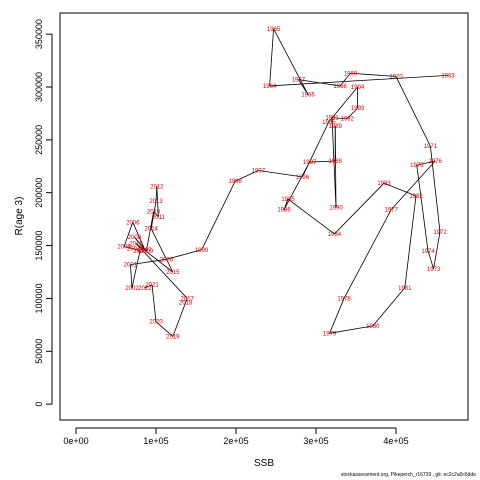 Image resolution: width=480 pixels, height=480 pixels. I want to click on year-label-1972: 1972, so click(440, 233).